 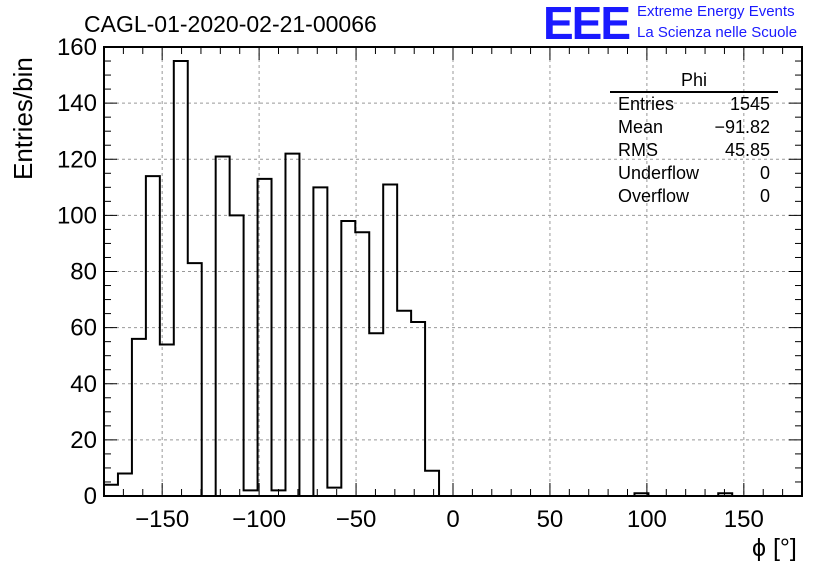 I want to click on logo-line-2: La Scienza nelle Scuole, so click(x=717, y=32).